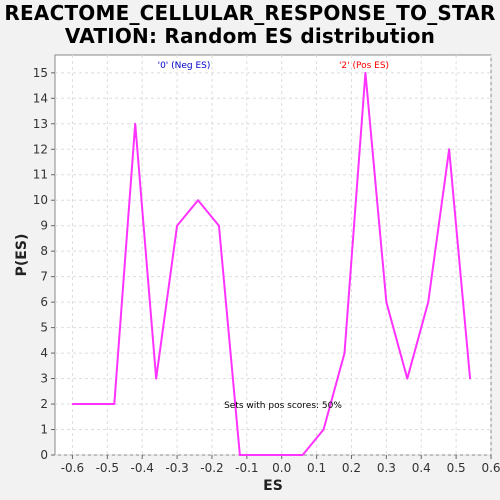 This screenshot has height=500, width=500. Describe the element at coordinates (107, 468) in the screenshot. I see `x-tick-label: -0.5` at that location.